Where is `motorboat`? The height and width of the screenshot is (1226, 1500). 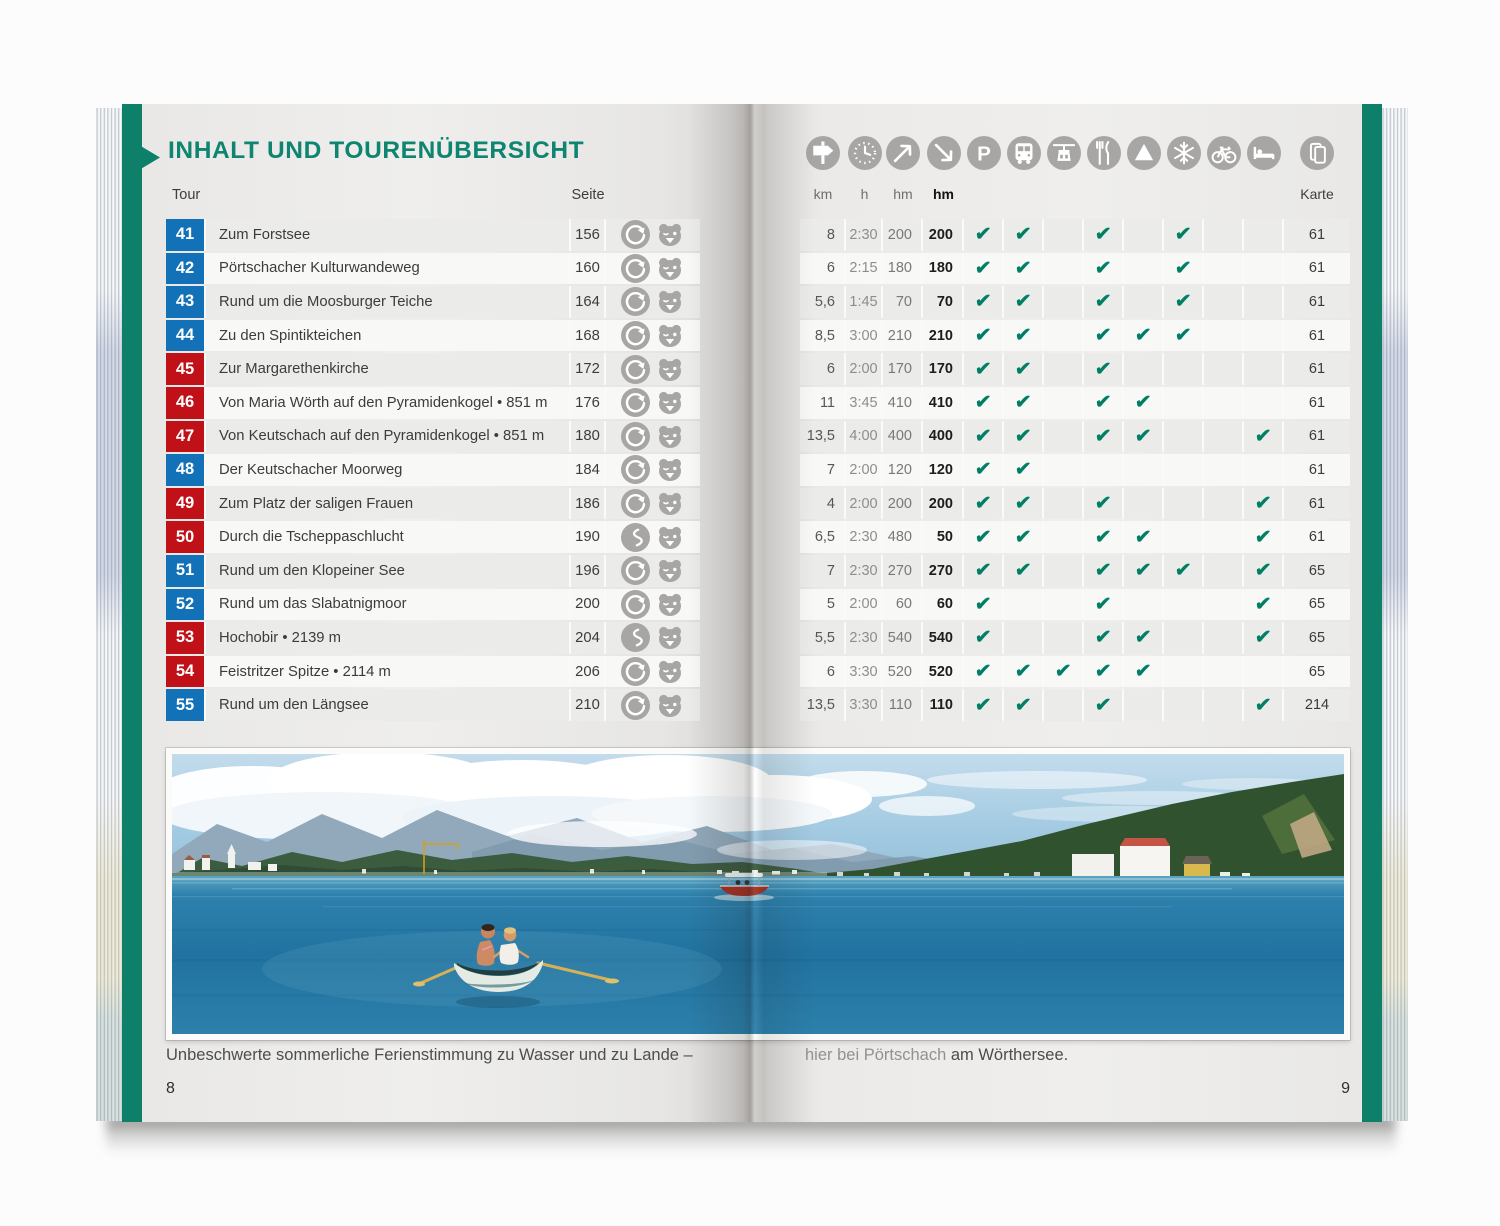
motorboat is located at coordinates (744, 887).